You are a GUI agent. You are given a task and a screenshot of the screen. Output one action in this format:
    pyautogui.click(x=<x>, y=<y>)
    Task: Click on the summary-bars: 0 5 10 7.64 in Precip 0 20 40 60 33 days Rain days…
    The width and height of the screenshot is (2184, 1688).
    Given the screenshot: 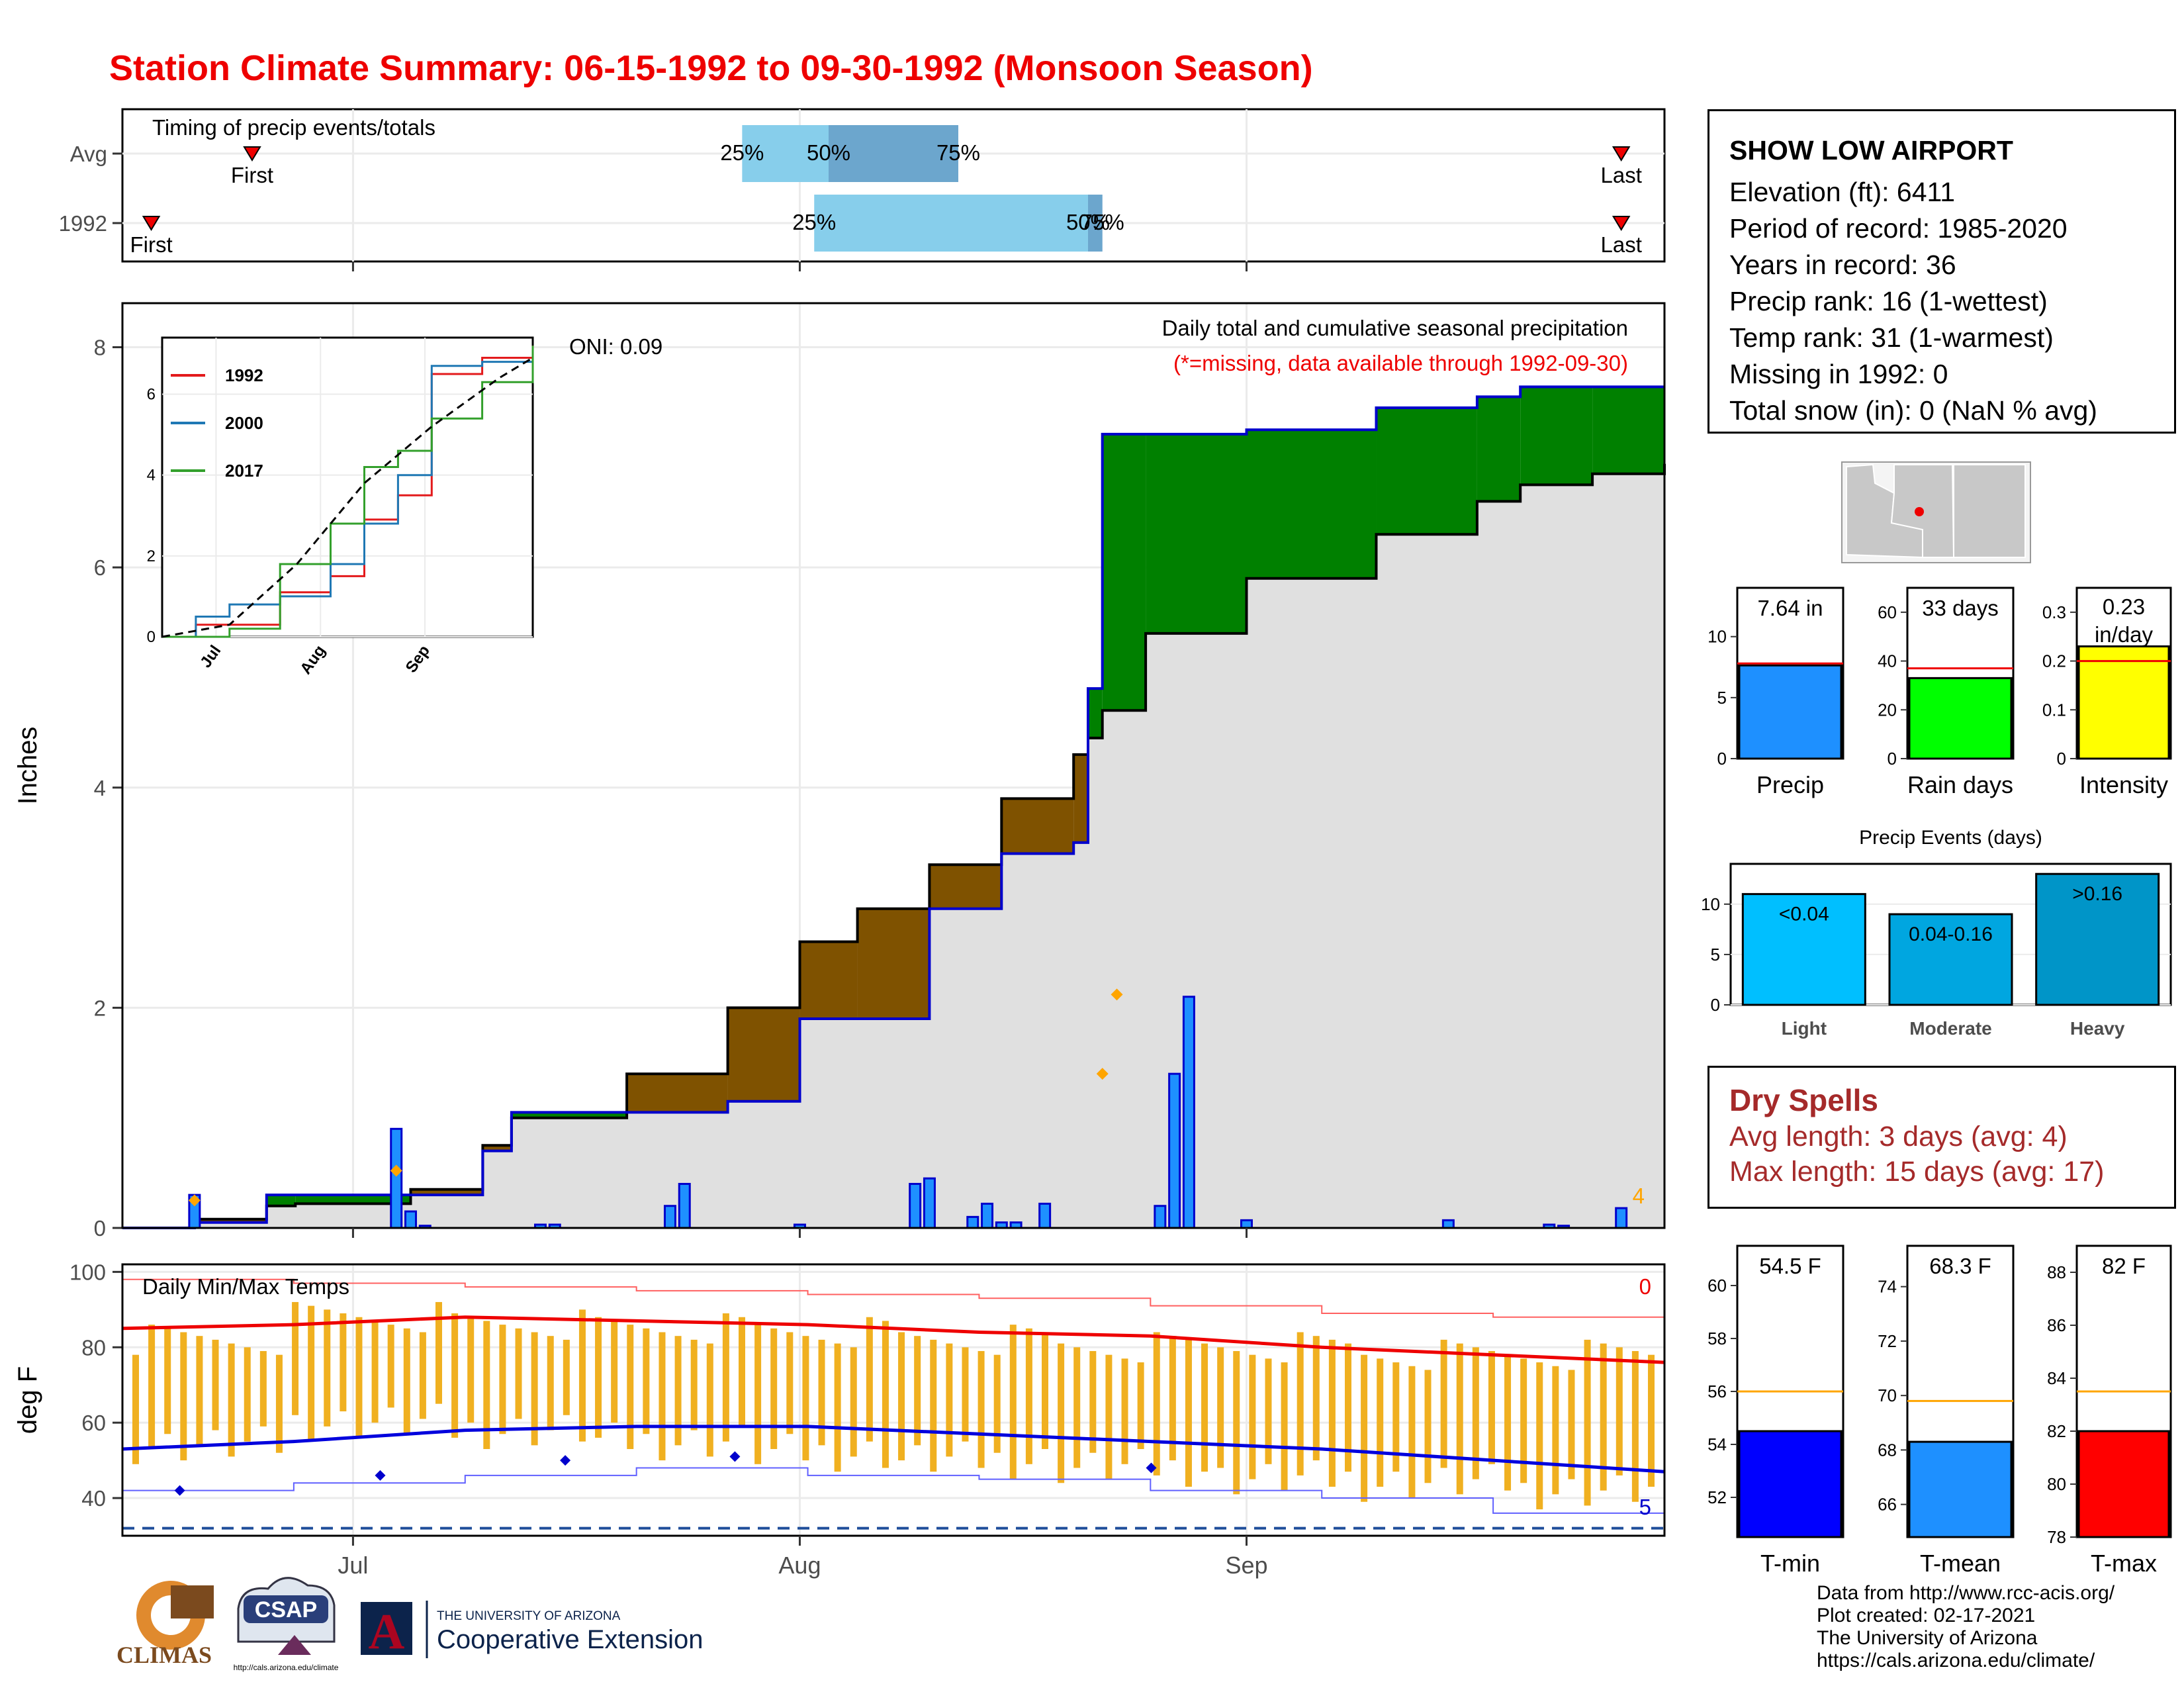 What is the action you would take?
    pyautogui.click(x=1940, y=1081)
    